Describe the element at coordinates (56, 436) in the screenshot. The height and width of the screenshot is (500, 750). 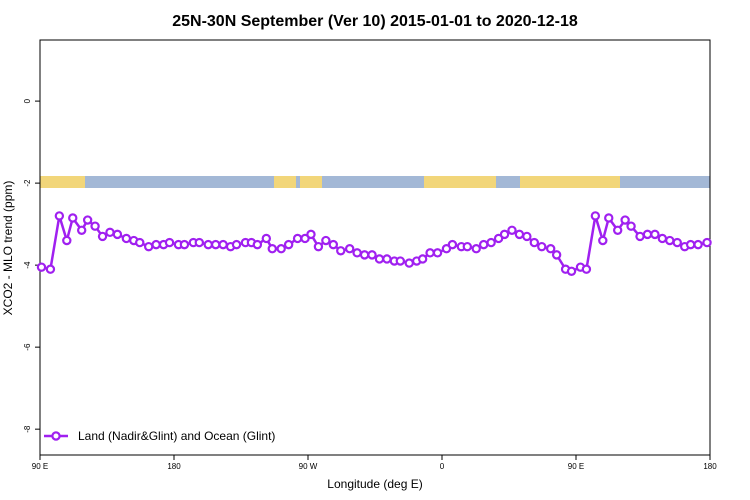
I see `legend-marker` at that location.